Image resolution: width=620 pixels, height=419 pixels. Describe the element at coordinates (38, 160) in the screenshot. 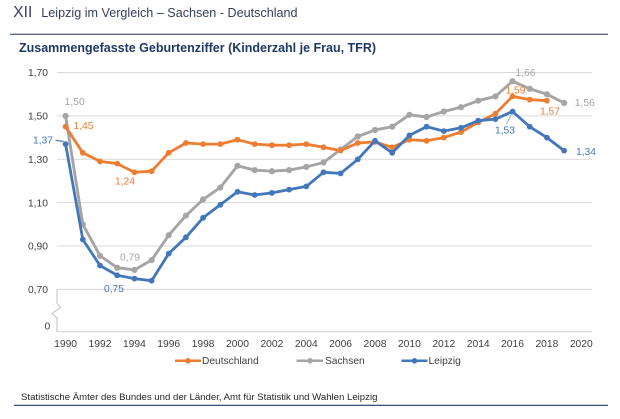

I see `svg-text: 1,30` at that location.